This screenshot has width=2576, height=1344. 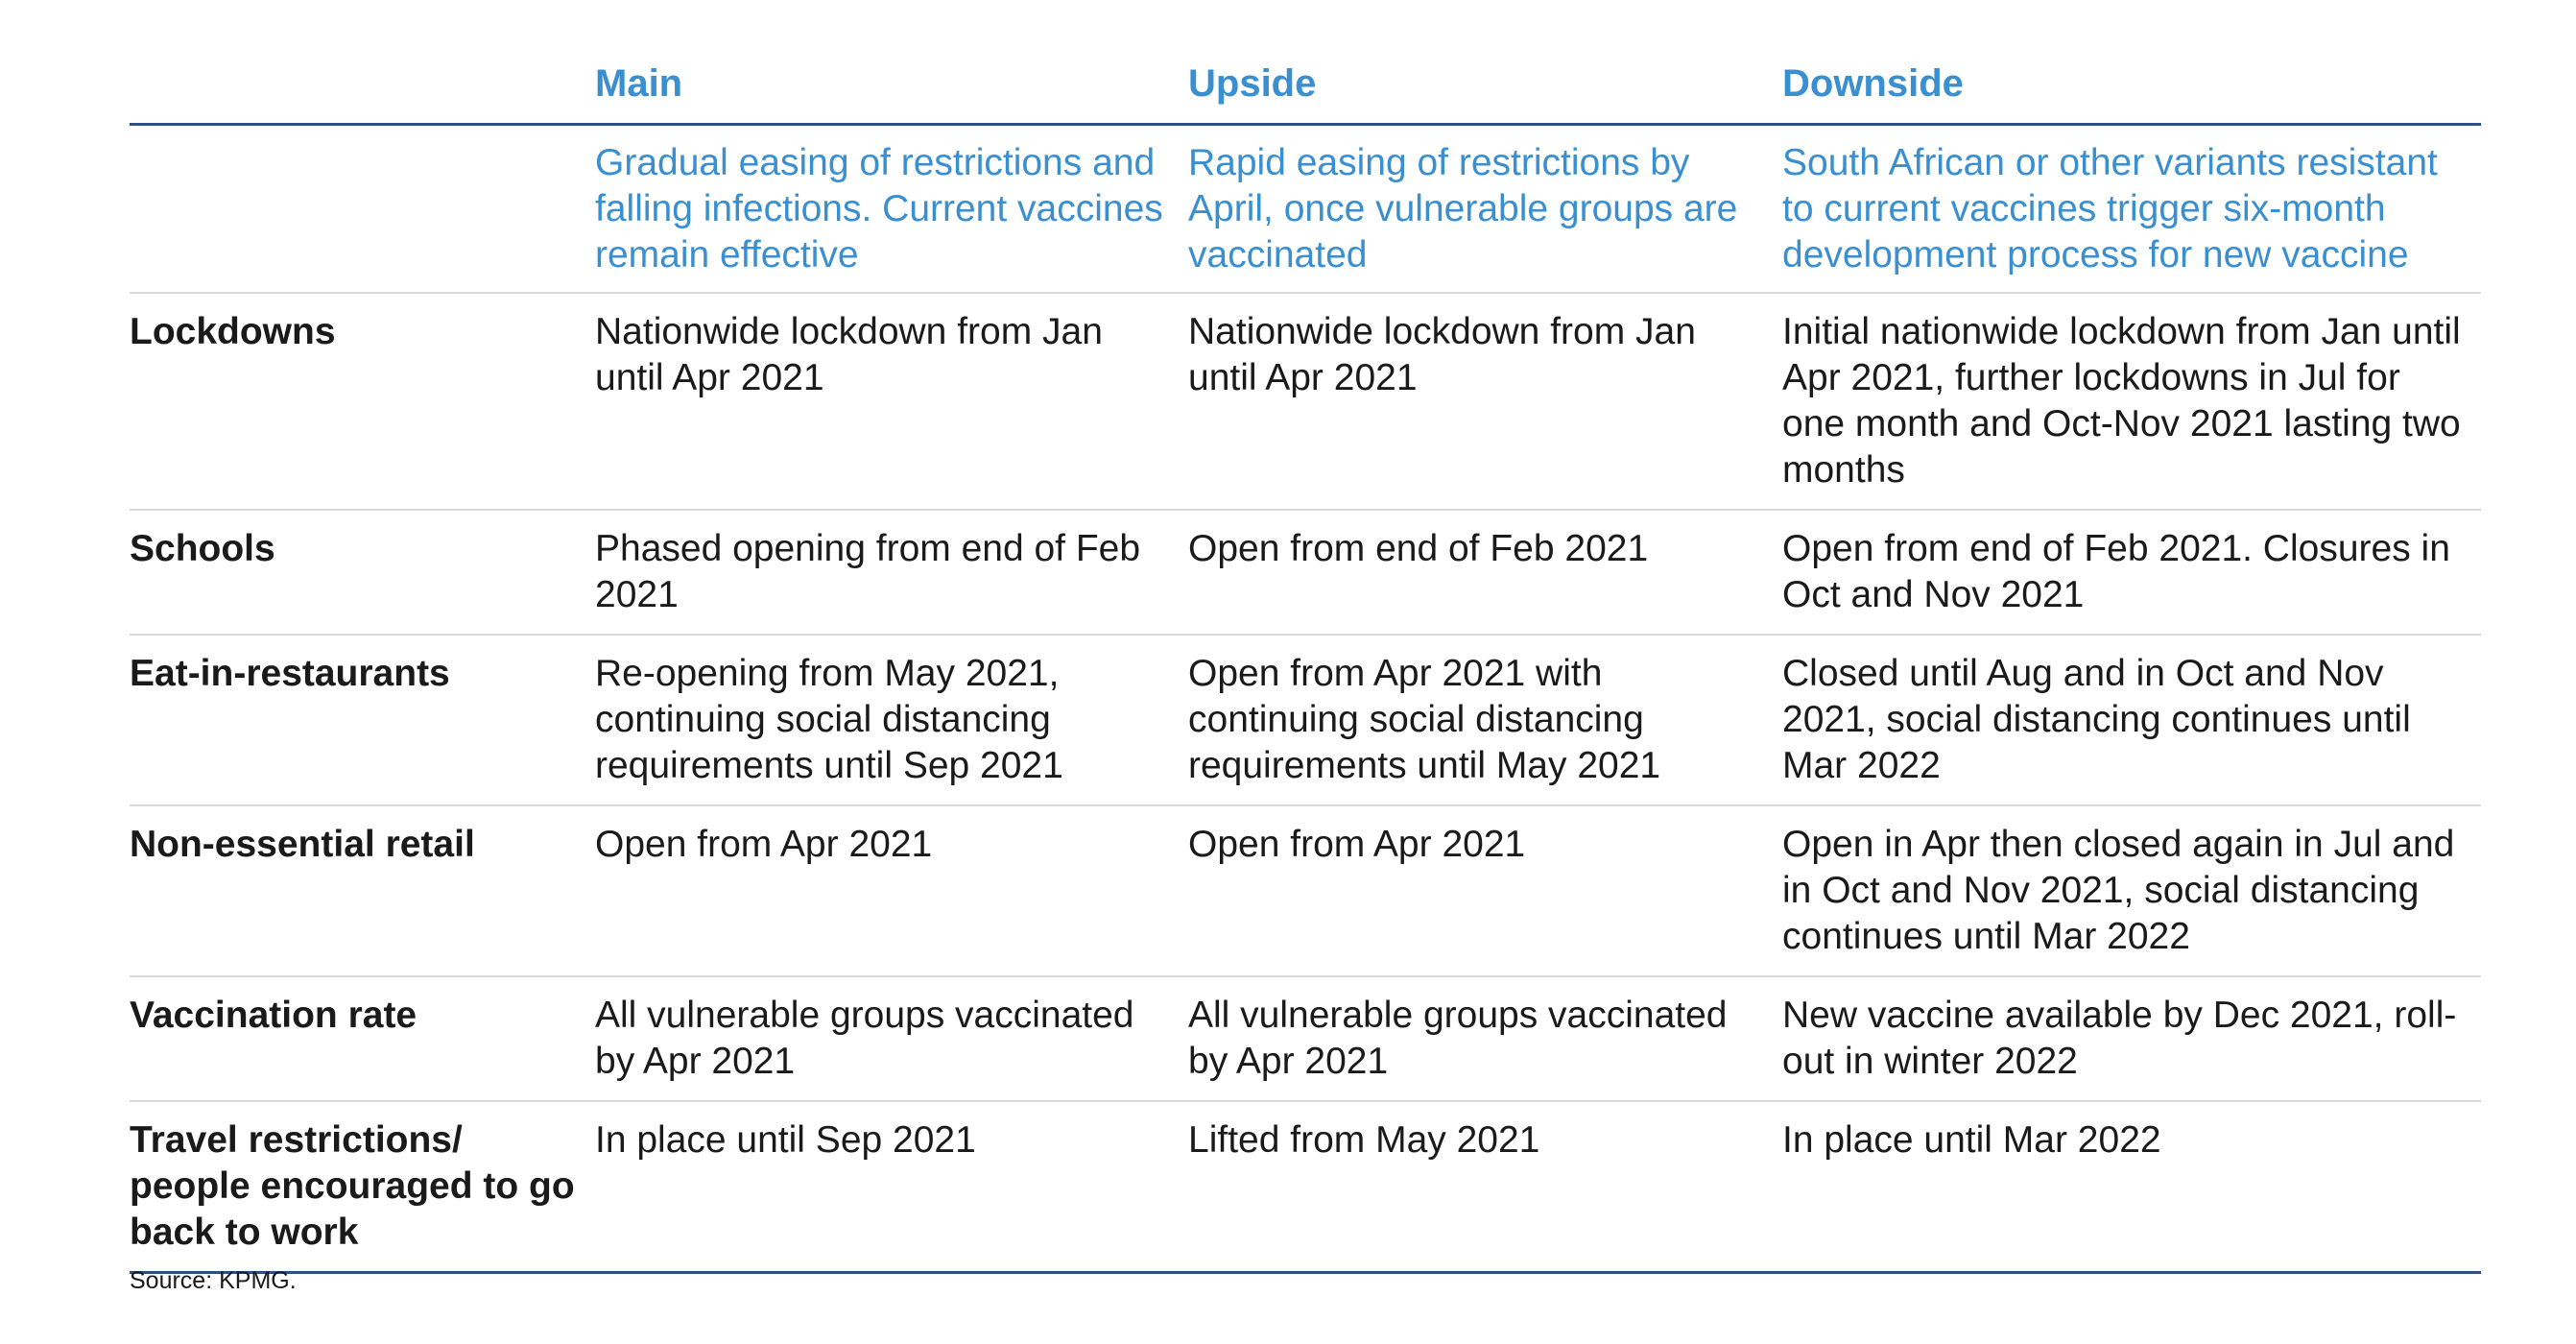 What do you see at coordinates (1485, 573) in the screenshot?
I see `cell-upside: Open from end of Feb 2021` at bounding box center [1485, 573].